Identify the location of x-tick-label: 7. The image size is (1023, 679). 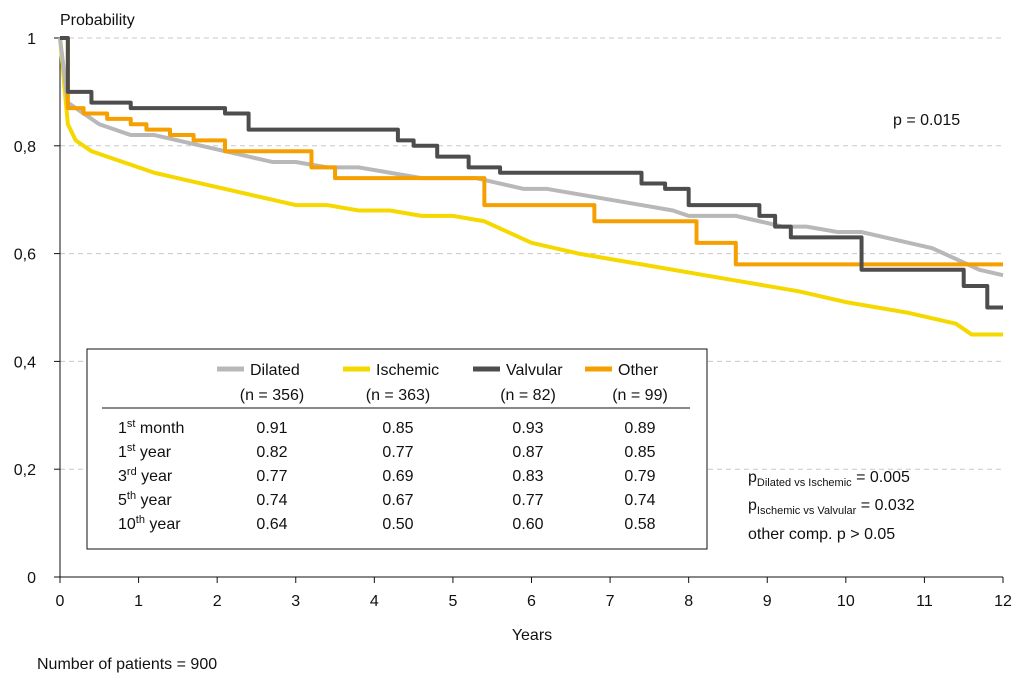
(610, 601).